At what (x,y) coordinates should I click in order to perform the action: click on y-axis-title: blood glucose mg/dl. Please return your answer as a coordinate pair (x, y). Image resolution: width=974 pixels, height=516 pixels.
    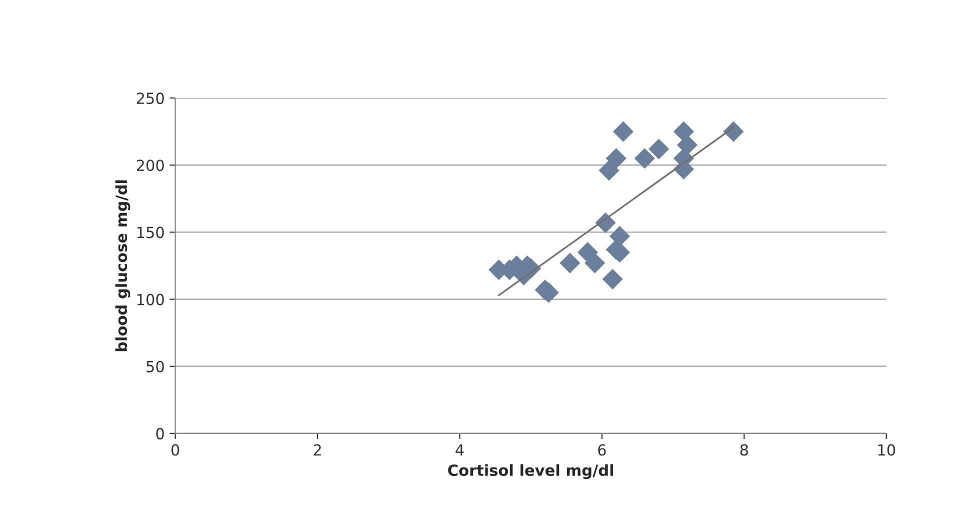
    Looking at the image, I should click on (122, 266).